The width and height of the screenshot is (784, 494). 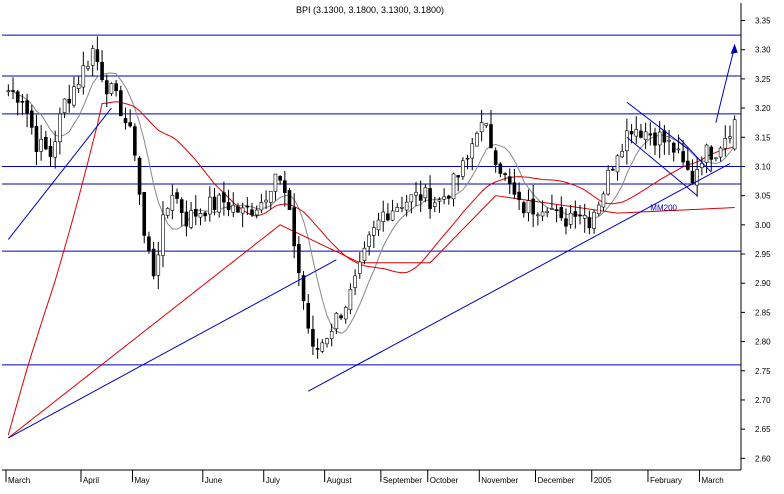 What do you see at coordinates (734, 48) in the screenshot?
I see `forecast-arrowhead` at bounding box center [734, 48].